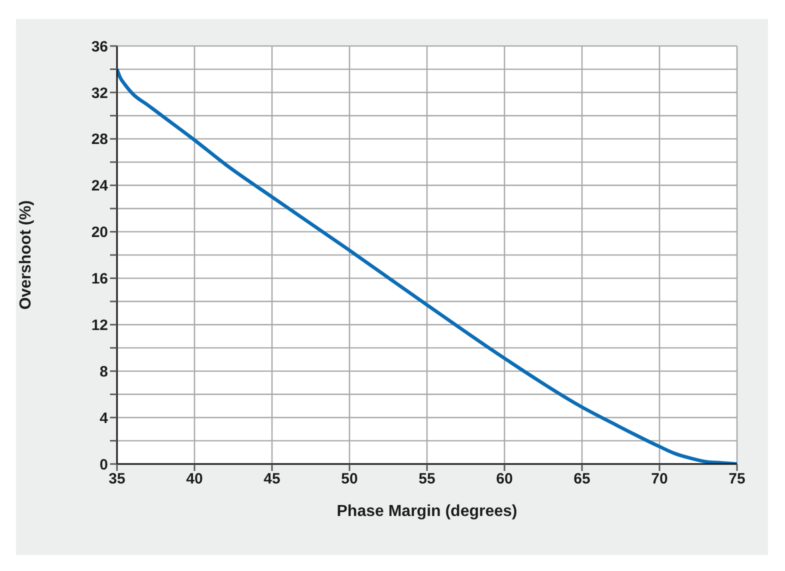 This screenshot has height=571, width=785. What do you see at coordinates (582, 479) in the screenshot?
I see `x-tick-label: 65` at bounding box center [582, 479].